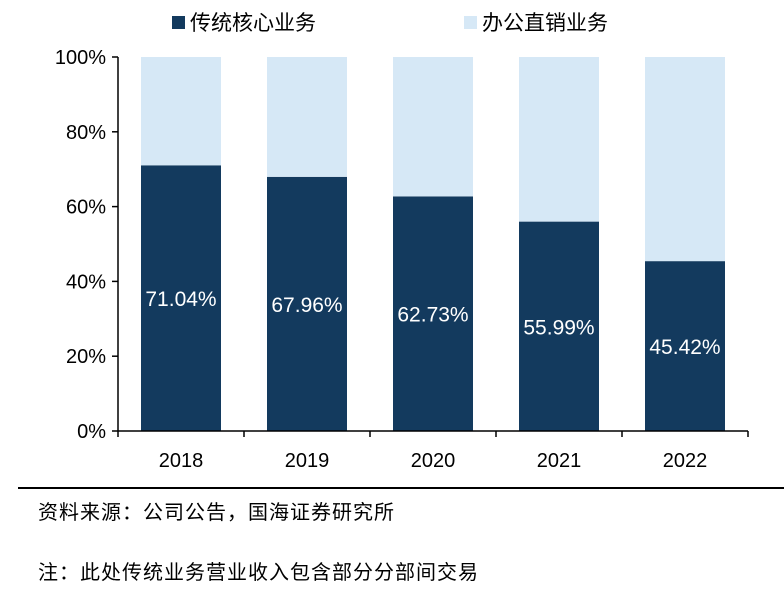 This screenshot has height=592, width=784. I want to click on data-label-2022: 45.42%, so click(684, 347).